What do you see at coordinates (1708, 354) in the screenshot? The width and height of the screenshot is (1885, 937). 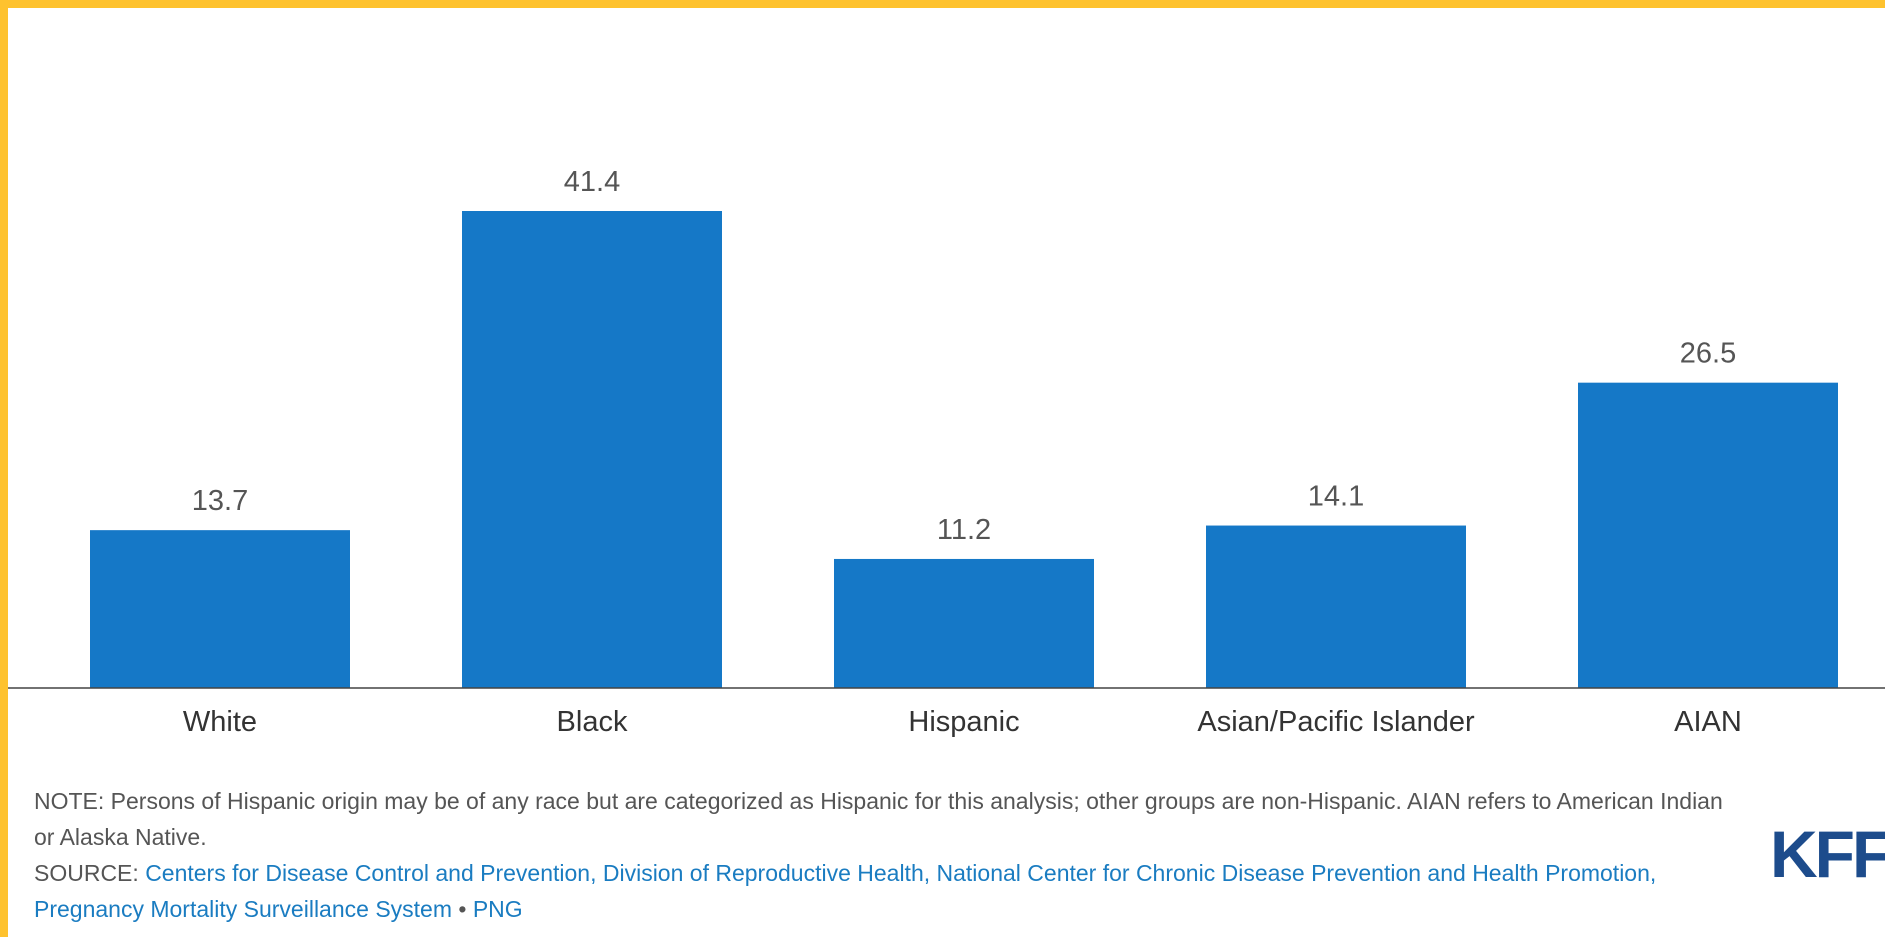 I see `value-label-4: 26.5` at bounding box center [1708, 354].